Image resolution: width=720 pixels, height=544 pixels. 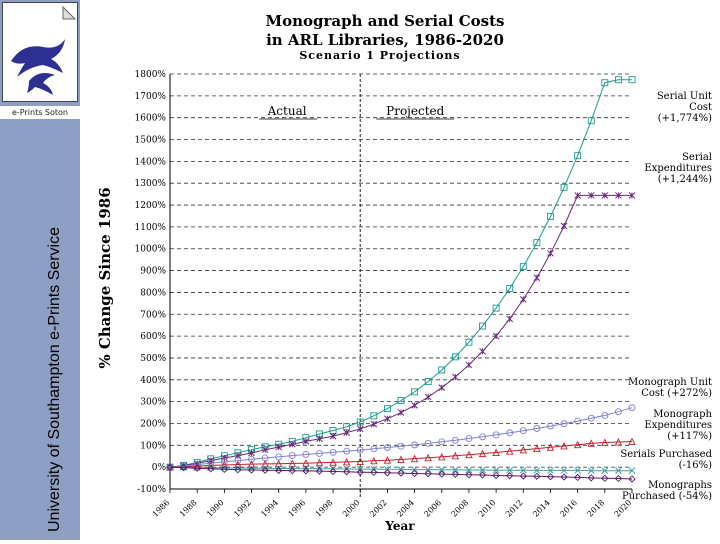 I want to click on y-tick-label: 0%, so click(x=159, y=468).